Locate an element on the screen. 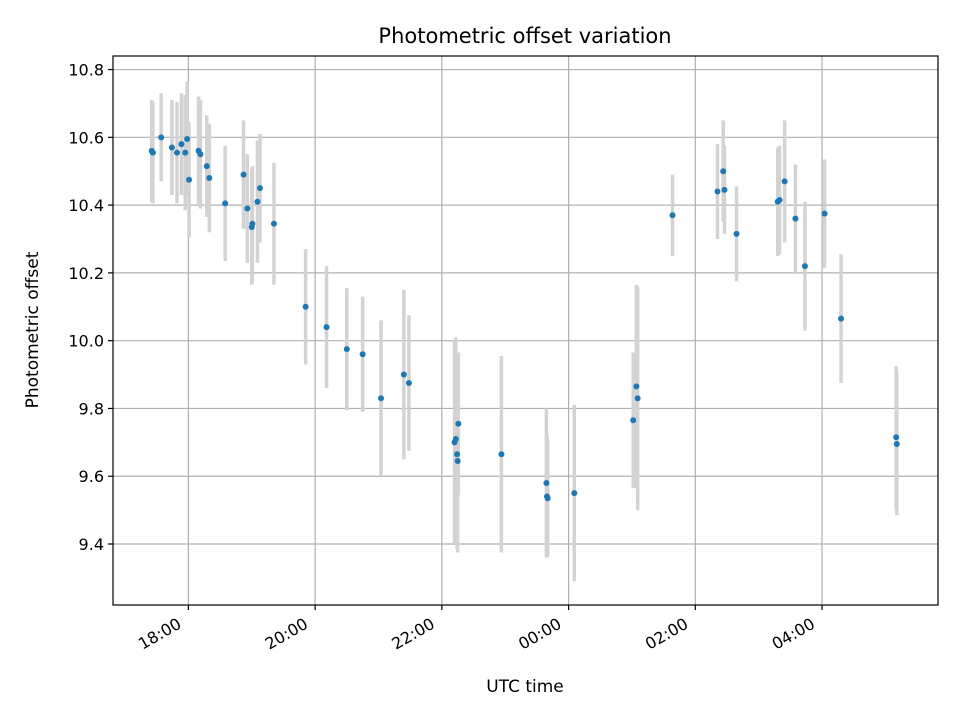 This screenshot has height=720, width=960. x-axis-label: UTC time is located at coordinates (525, 687).